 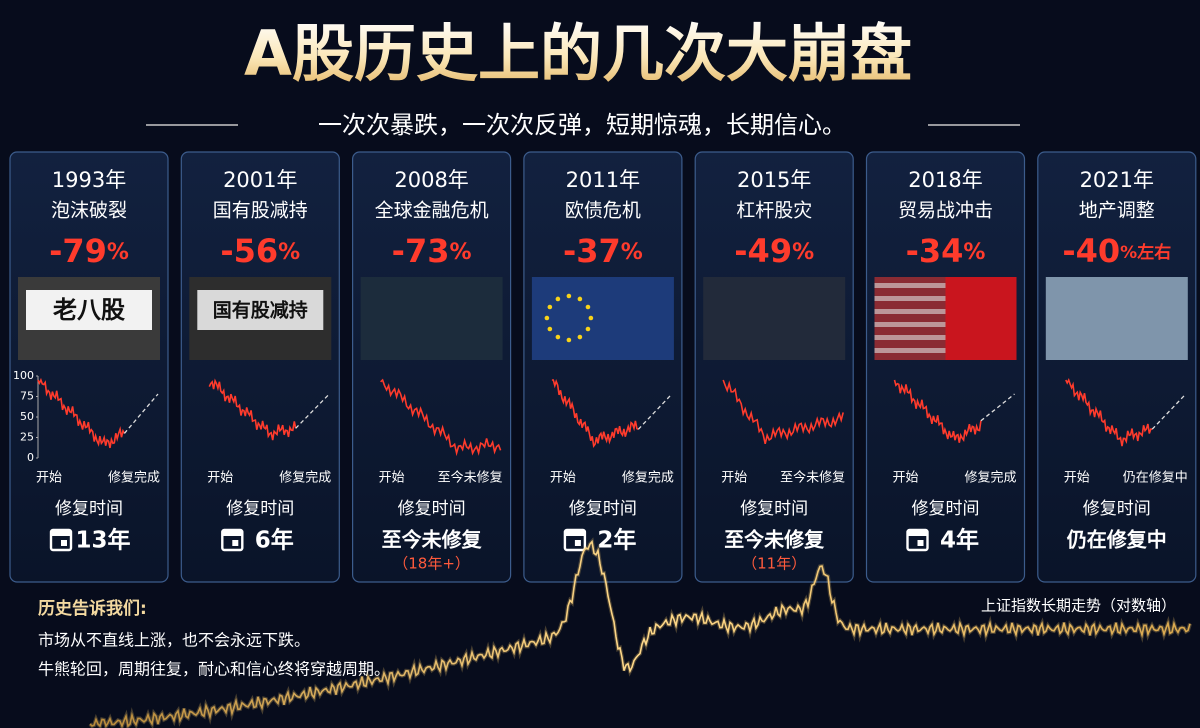 I want to click on repair-value: 6年, so click(x=274, y=540).